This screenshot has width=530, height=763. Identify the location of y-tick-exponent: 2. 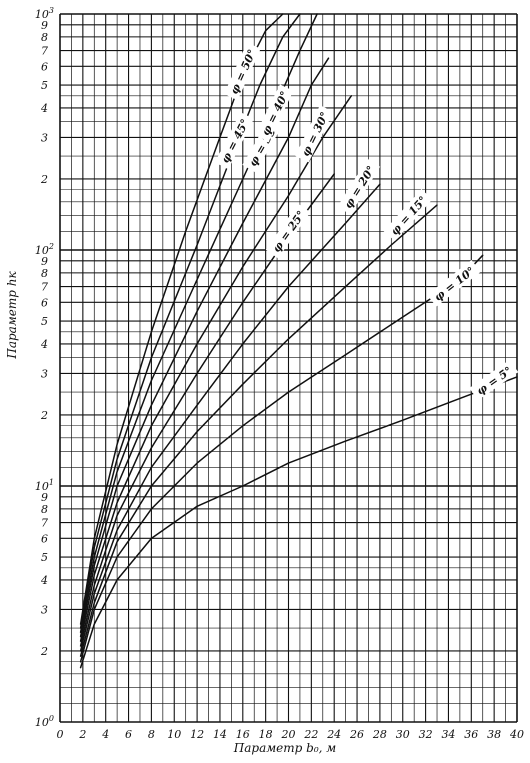
(51, 246).